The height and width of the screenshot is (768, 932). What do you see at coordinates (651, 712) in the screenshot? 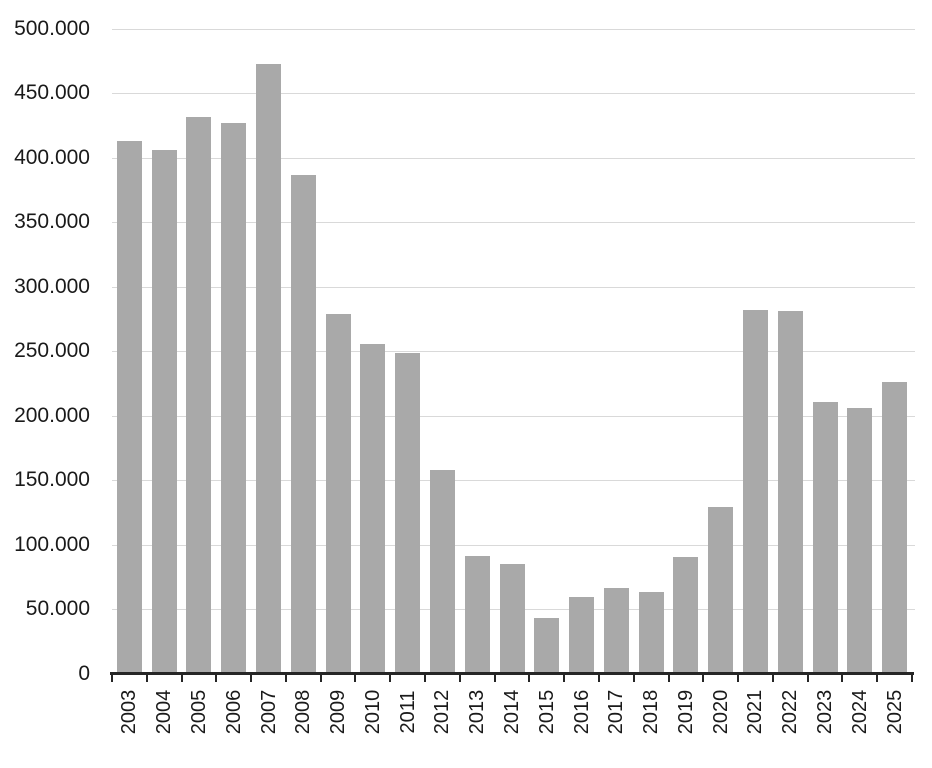
I see `x-axis-label-2018: 2018` at bounding box center [651, 712].